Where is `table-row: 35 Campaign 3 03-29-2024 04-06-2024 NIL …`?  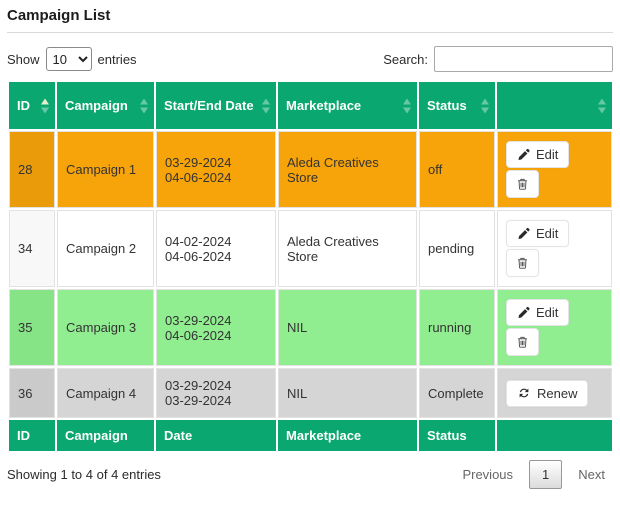 table-row: 35 Campaign 3 03-29-2024 04-06-2024 NIL … is located at coordinates (310, 327).